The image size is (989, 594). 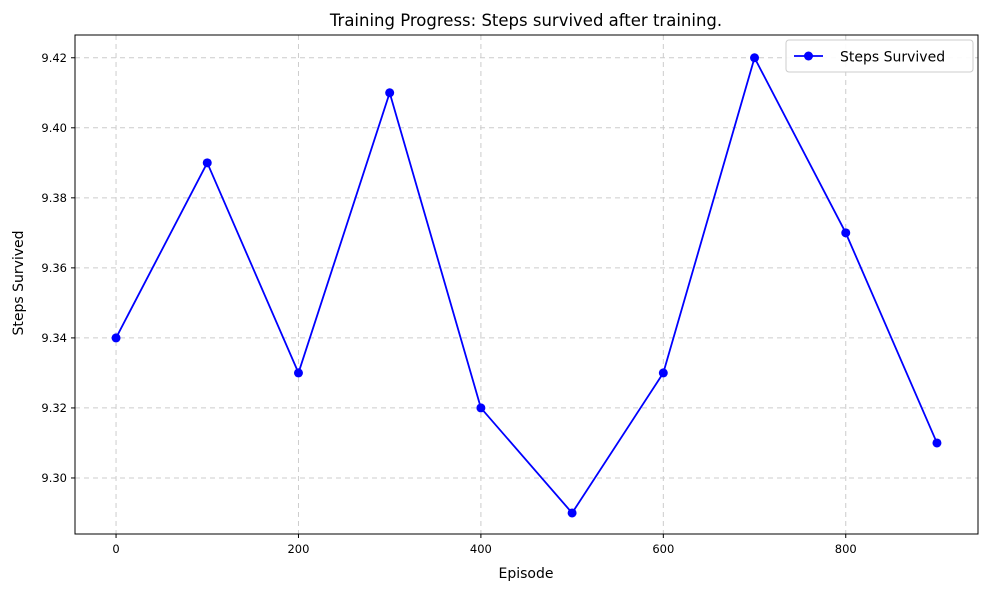 I want to click on legend-box, so click(x=879, y=56).